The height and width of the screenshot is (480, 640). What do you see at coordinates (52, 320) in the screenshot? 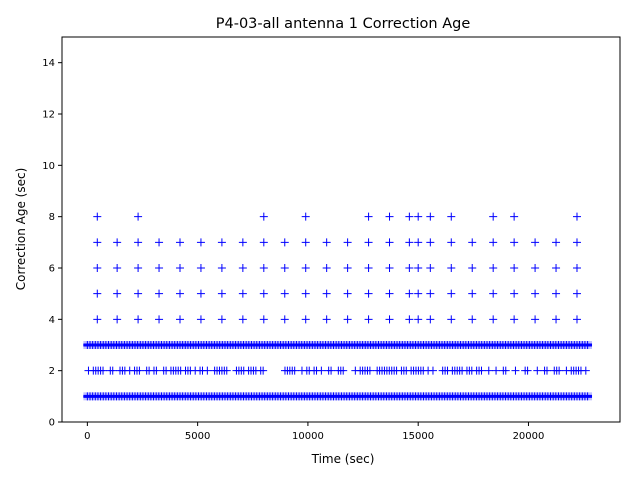
I see `y-tick-label: 4` at bounding box center [52, 320].